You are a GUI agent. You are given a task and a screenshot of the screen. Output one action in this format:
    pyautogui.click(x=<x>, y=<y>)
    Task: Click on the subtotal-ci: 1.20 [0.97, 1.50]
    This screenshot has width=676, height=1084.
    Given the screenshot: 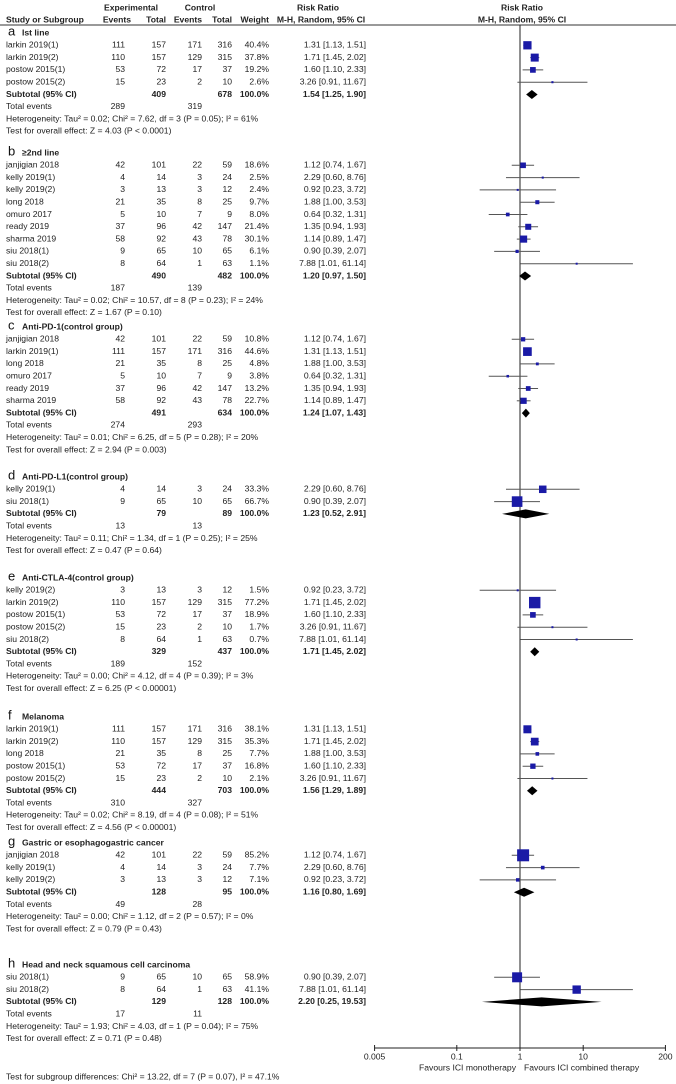 What is the action you would take?
    pyautogui.click(x=334, y=275)
    